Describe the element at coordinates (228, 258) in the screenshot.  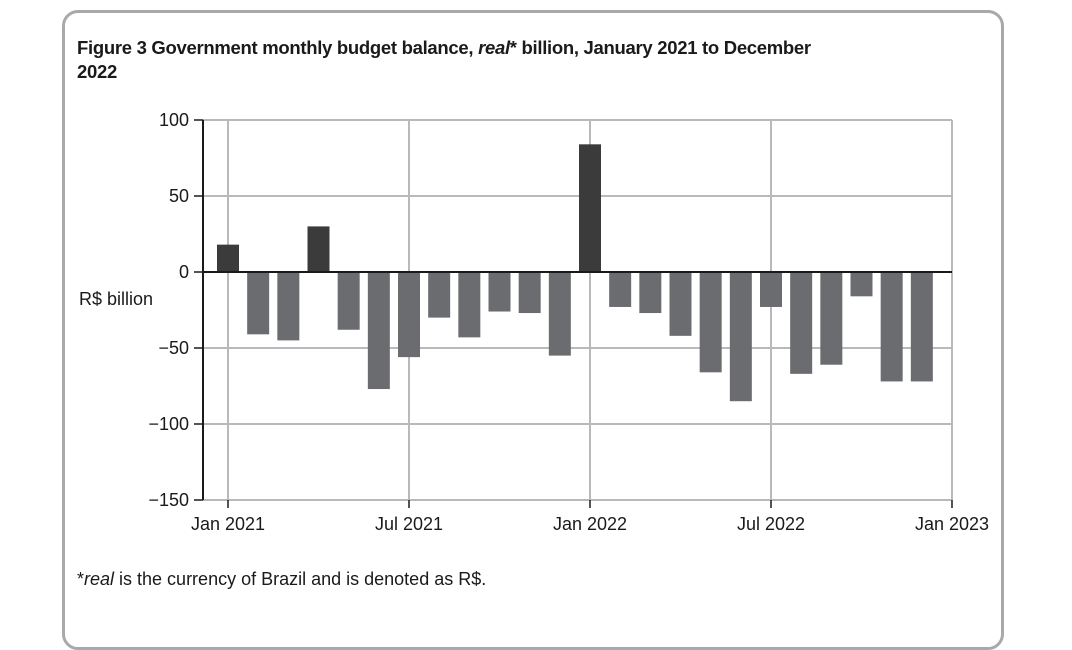
I see `bar-jan-2021` at that location.